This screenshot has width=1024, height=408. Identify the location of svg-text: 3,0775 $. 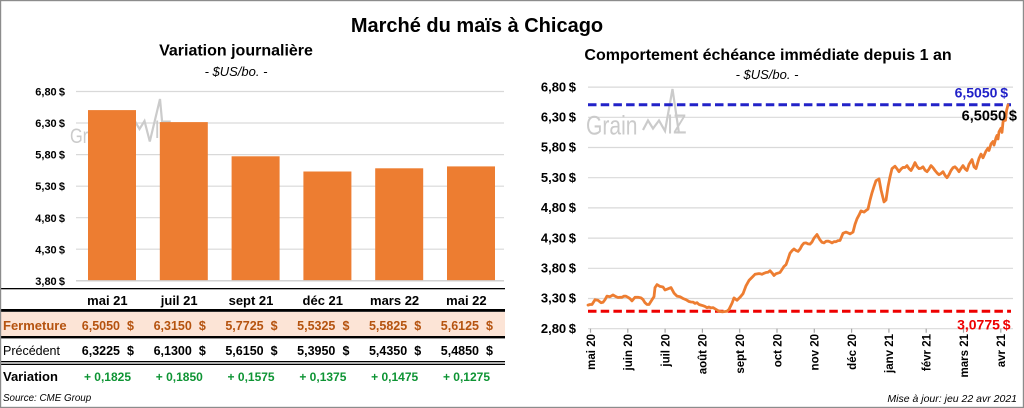
(984, 325).